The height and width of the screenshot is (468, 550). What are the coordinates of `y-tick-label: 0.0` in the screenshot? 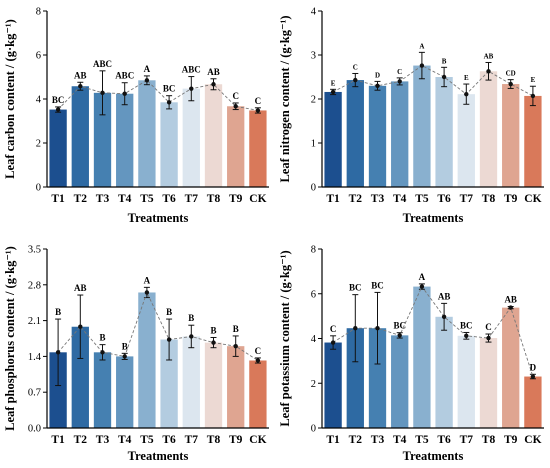 It's located at (34, 429).